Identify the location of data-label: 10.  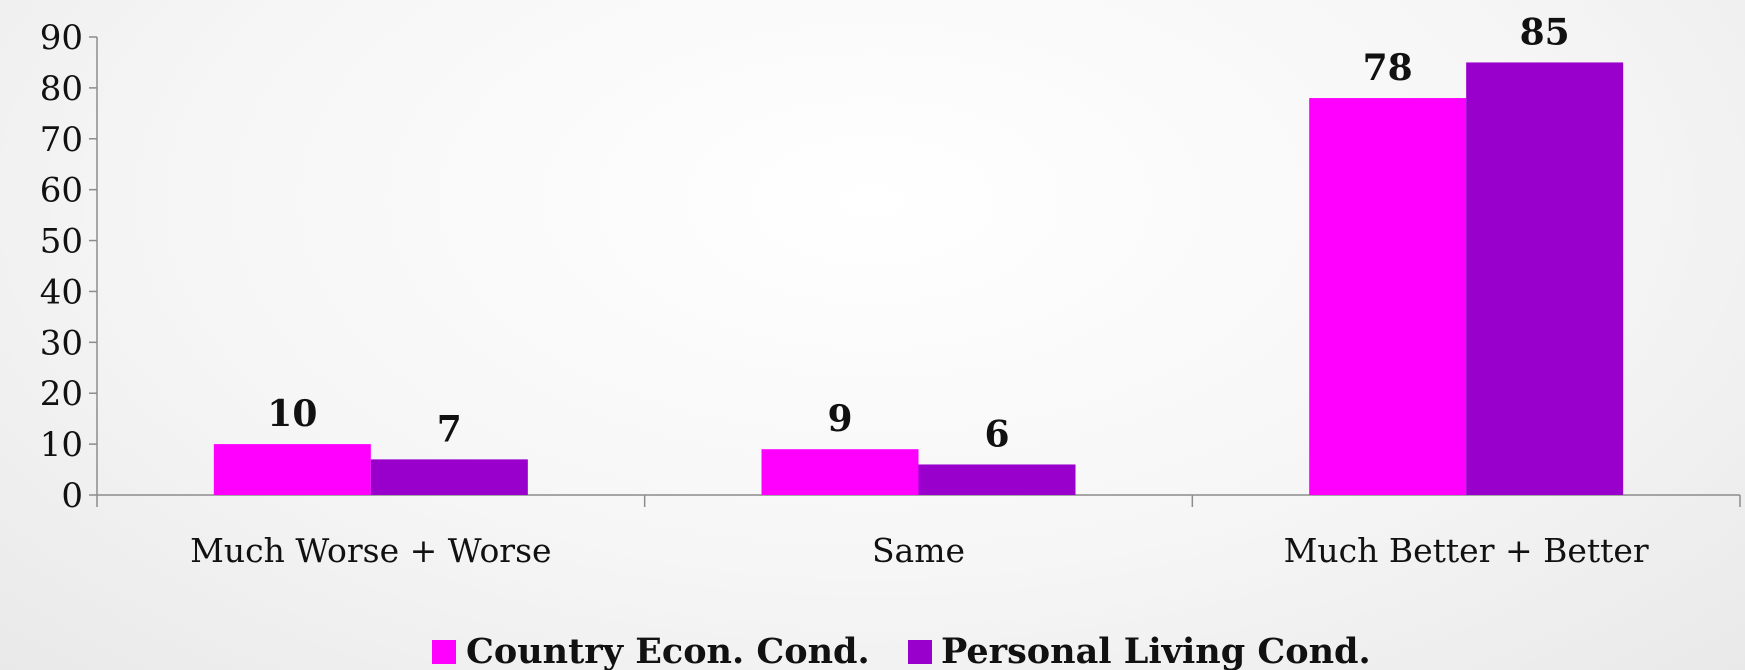
(292, 414).